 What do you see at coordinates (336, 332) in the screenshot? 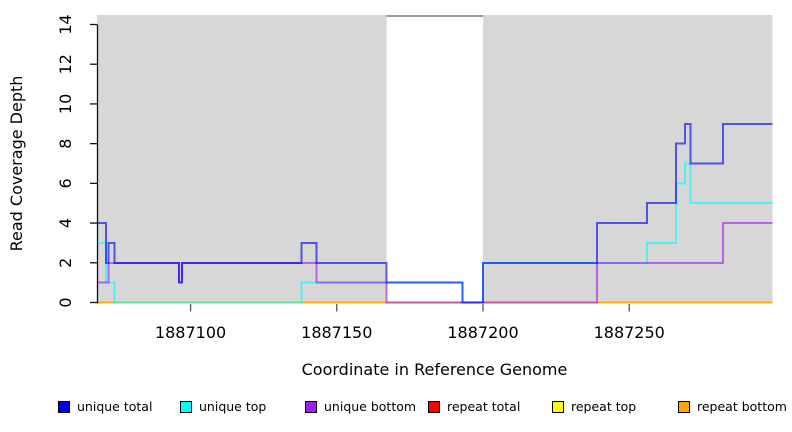
I see `x-tick-label: 1887150` at bounding box center [336, 332].